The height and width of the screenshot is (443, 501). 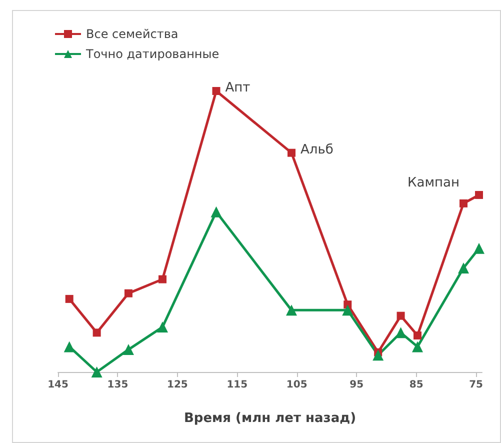 I want to click on x-tick-label: 75, so click(x=476, y=385).